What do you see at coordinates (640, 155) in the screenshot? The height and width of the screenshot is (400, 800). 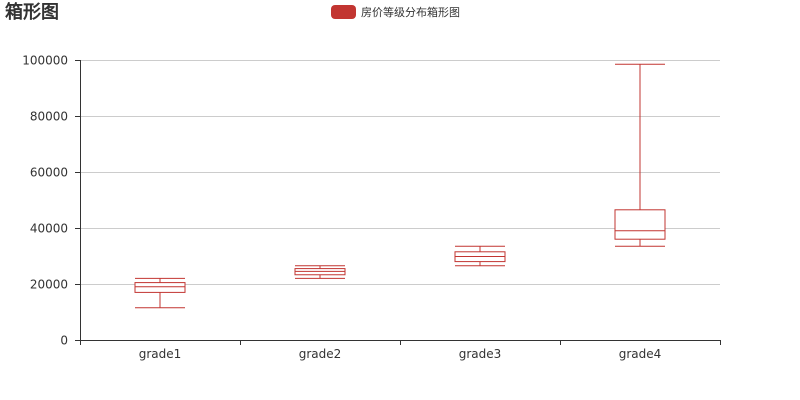 I see `box-grade4` at bounding box center [640, 155].